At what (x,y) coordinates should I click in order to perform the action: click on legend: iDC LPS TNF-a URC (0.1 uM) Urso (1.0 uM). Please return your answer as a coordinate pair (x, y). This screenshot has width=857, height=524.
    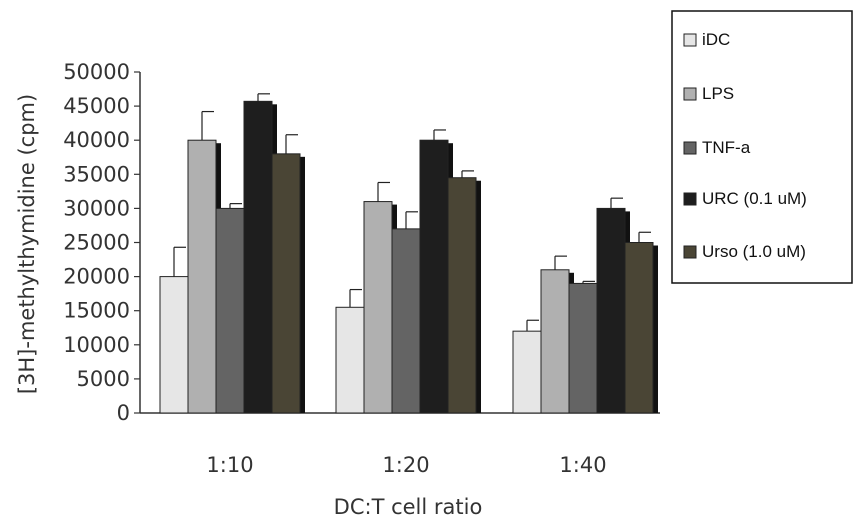
    Looking at the image, I should click on (762, 147).